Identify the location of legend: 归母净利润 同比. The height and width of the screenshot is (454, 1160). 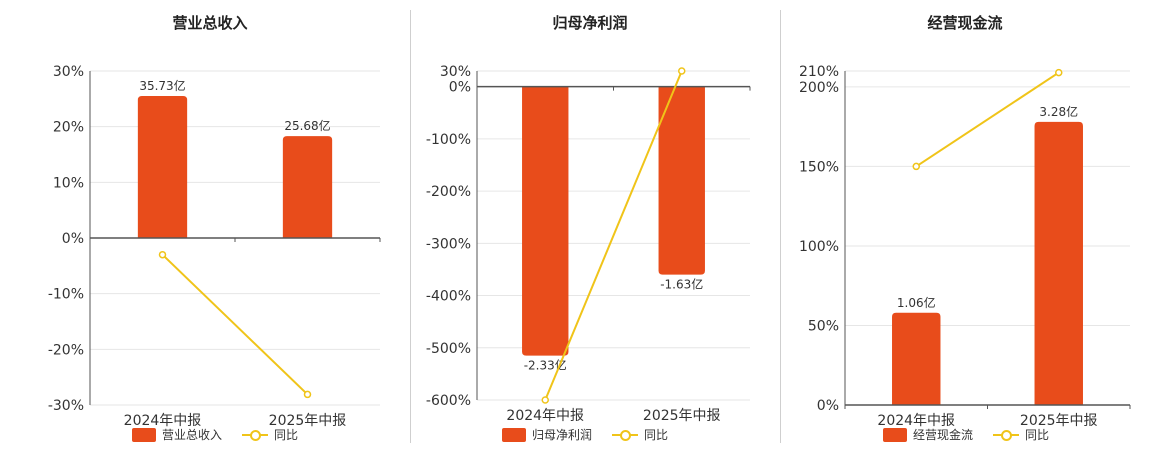
(585, 434).